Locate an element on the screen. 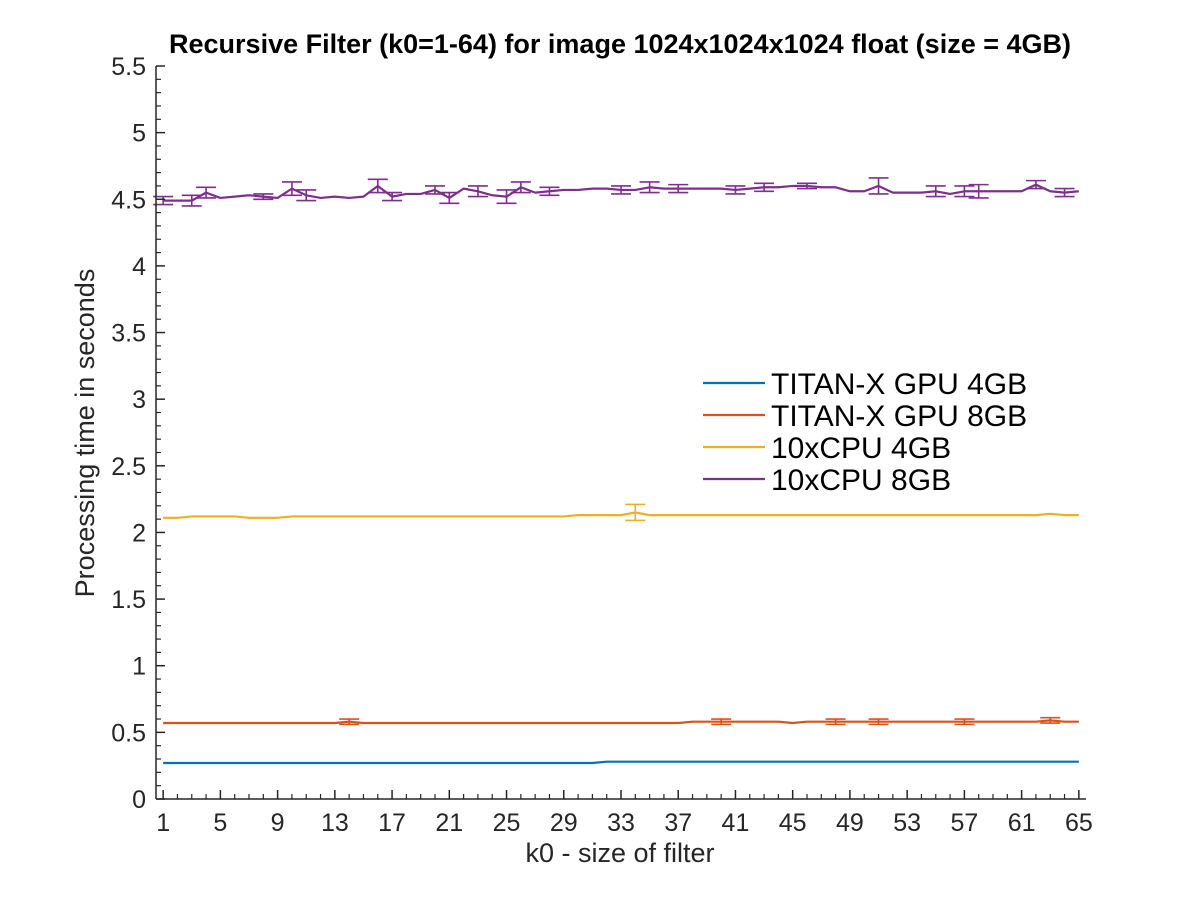 This screenshot has height=900, width=1200. y-tick-label: 5 is located at coordinates (139, 134).